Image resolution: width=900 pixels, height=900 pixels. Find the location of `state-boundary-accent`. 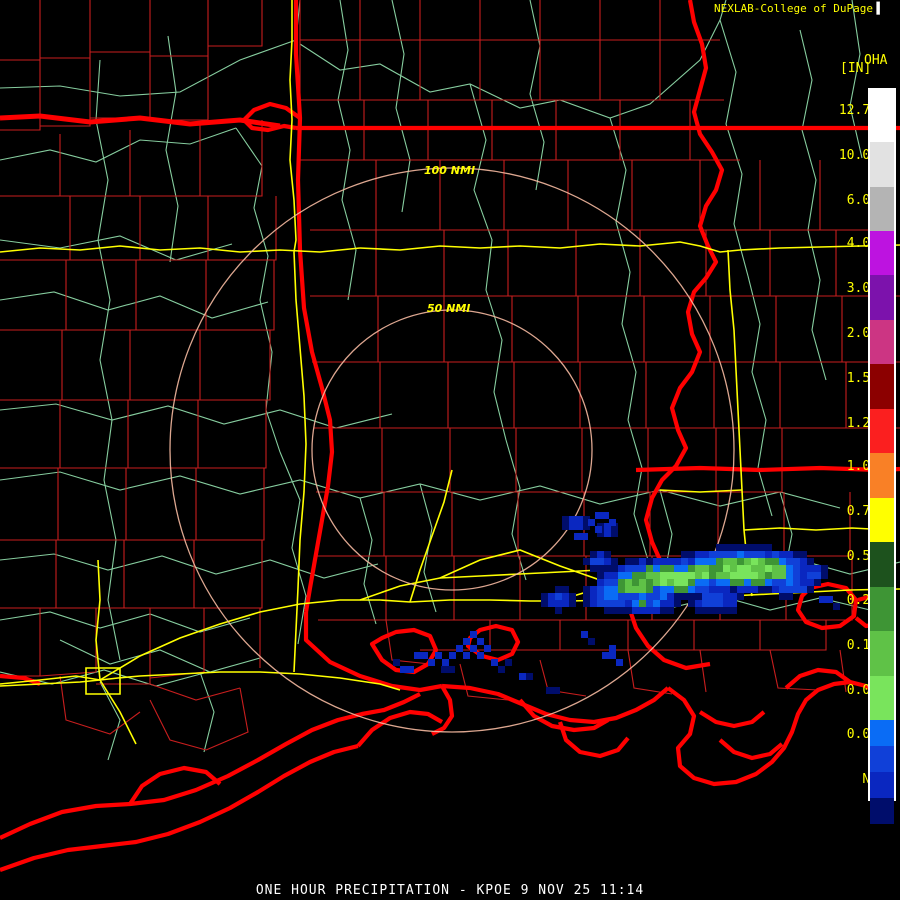

state-boundary-accent is located at coordinates (140, 121).